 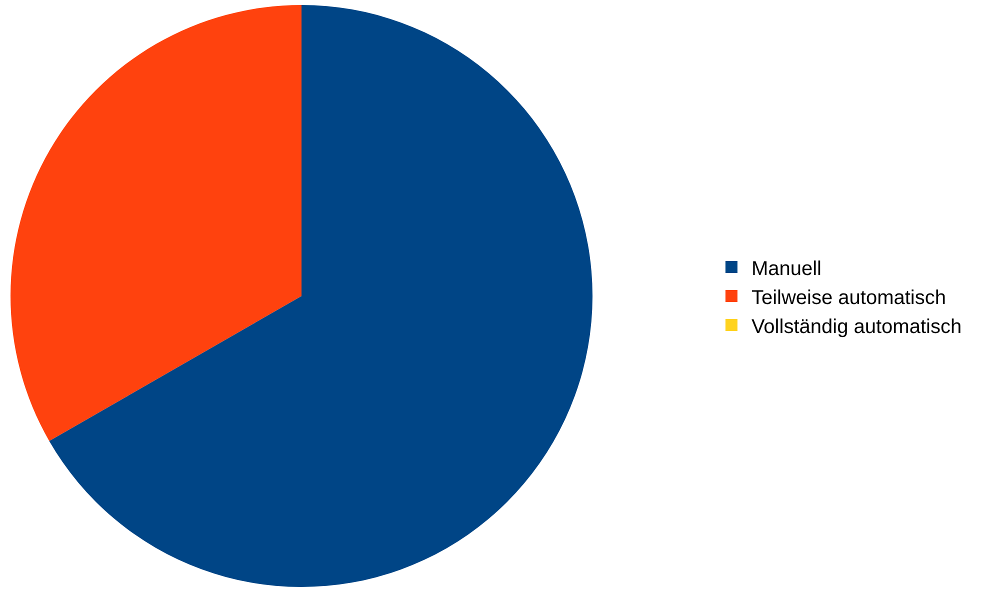 What do you see at coordinates (848, 297) in the screenshot?
I see `legend-label: Teilweise automatisch` at bounding box center [848, 297].